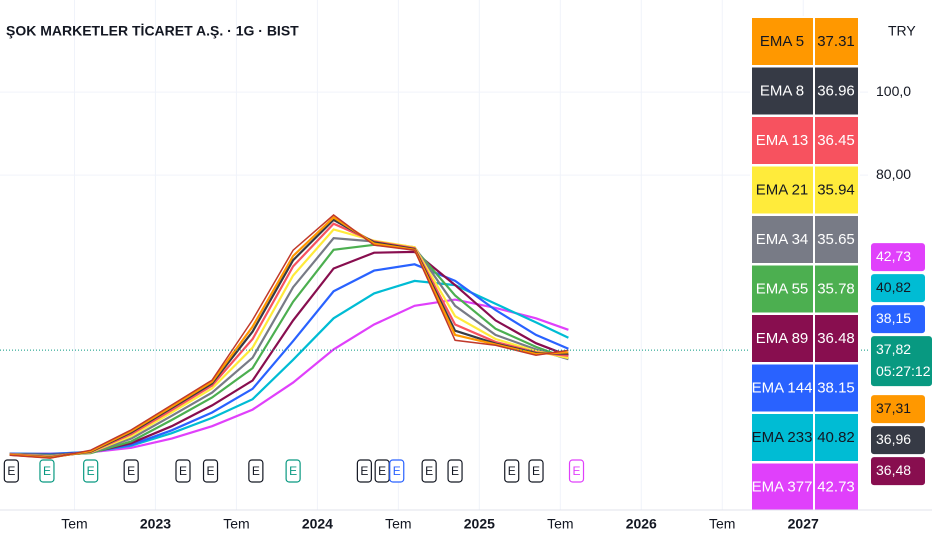 The height and width of the screenshot is (555, 932). I want to click on table-name: EMA 8, so click(782, 90).